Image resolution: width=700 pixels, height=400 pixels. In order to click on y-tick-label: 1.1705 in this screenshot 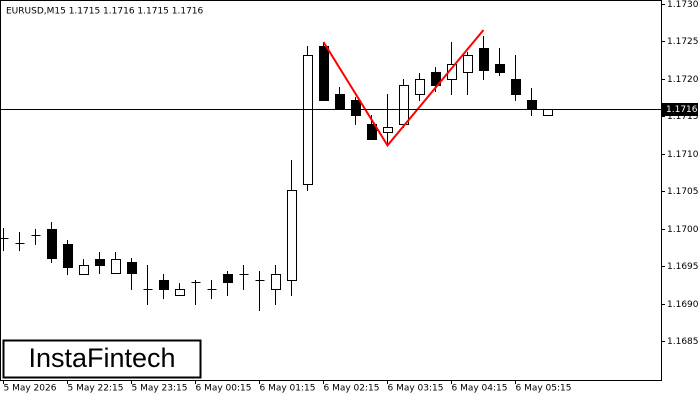, I will do `click(683, 192)`.